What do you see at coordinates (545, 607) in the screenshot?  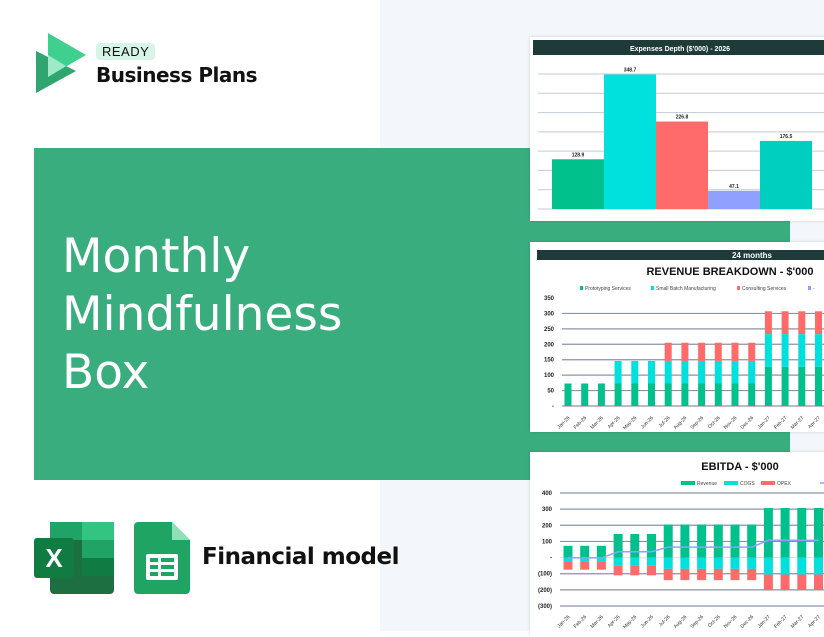 I see `y-tick-label: (300)` at bounding box center [545, 607].